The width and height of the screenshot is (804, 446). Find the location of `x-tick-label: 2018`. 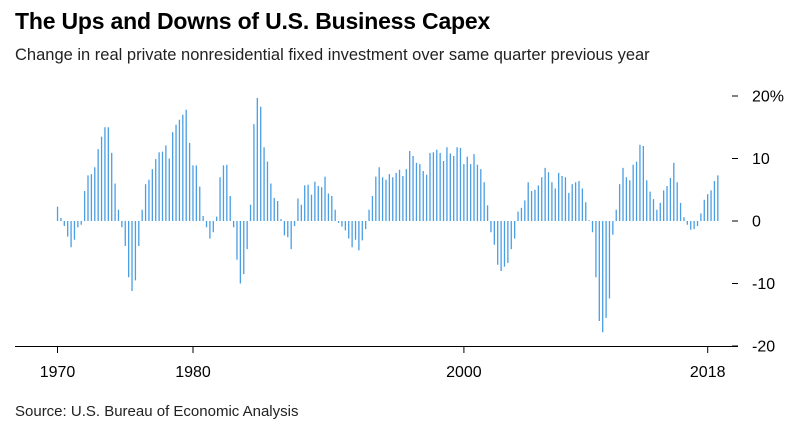

x-tick-label: 2018 is located at coordinates (708, 372).